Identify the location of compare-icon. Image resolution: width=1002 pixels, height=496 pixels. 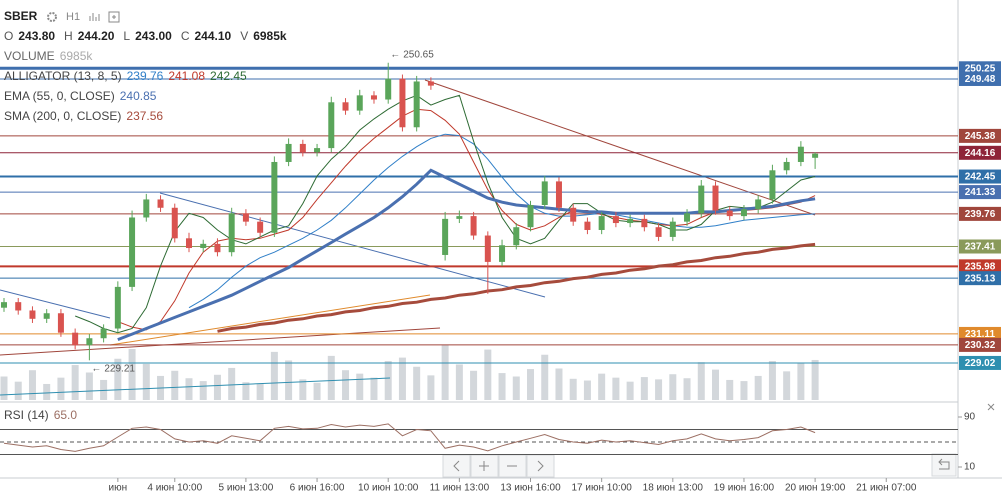
(114, 17).